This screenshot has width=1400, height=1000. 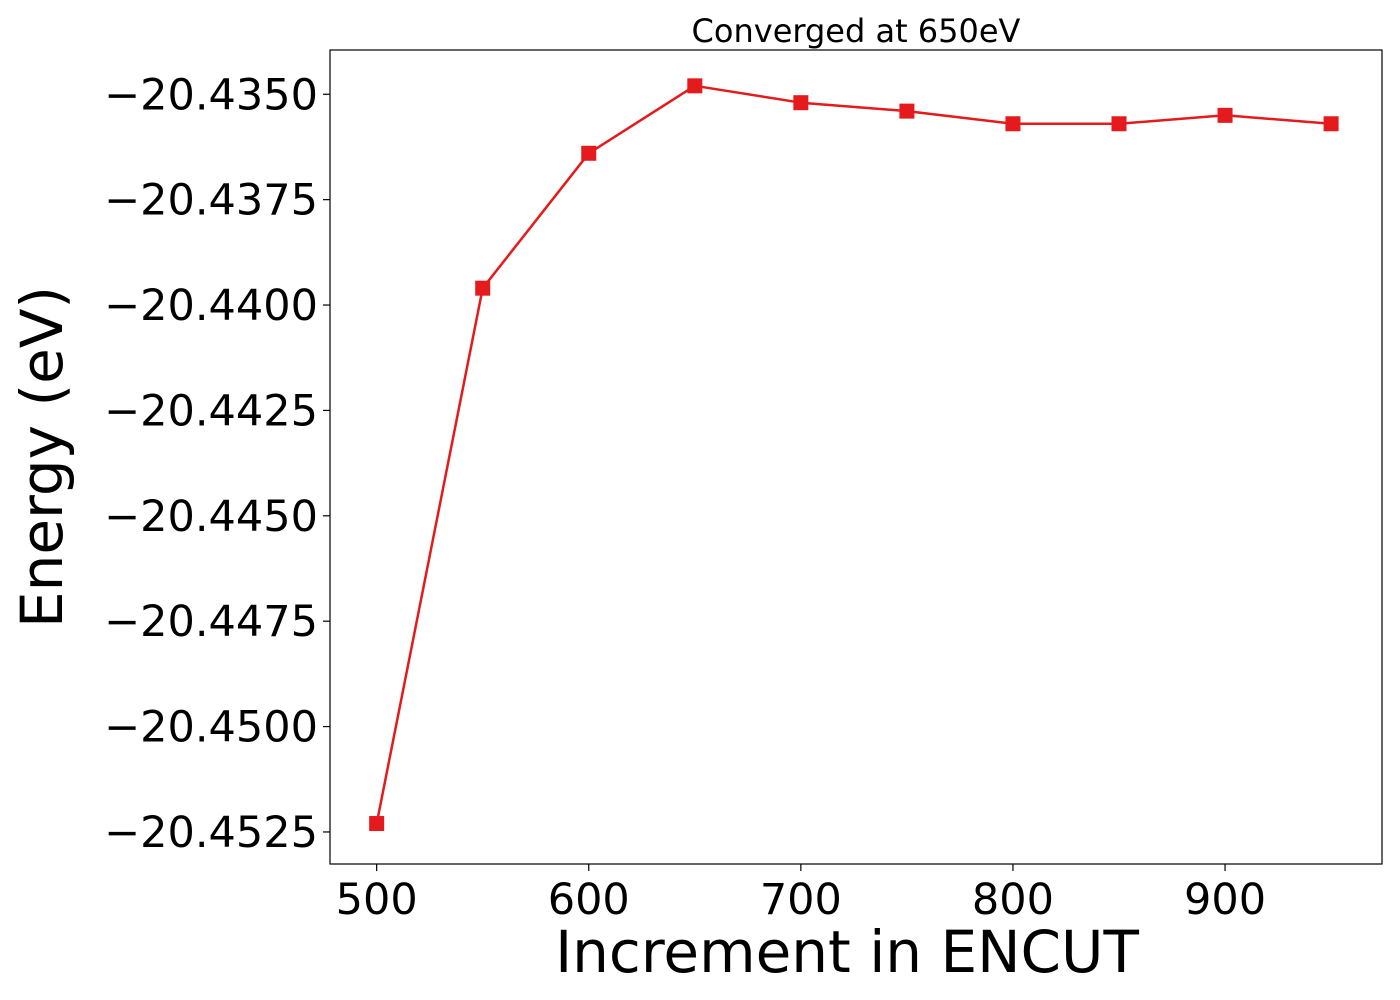 What do you see at coordinates (211, 411) in the screenshot?
I see `y-tick-label: −20.4425` at bounding box center [211, 411].